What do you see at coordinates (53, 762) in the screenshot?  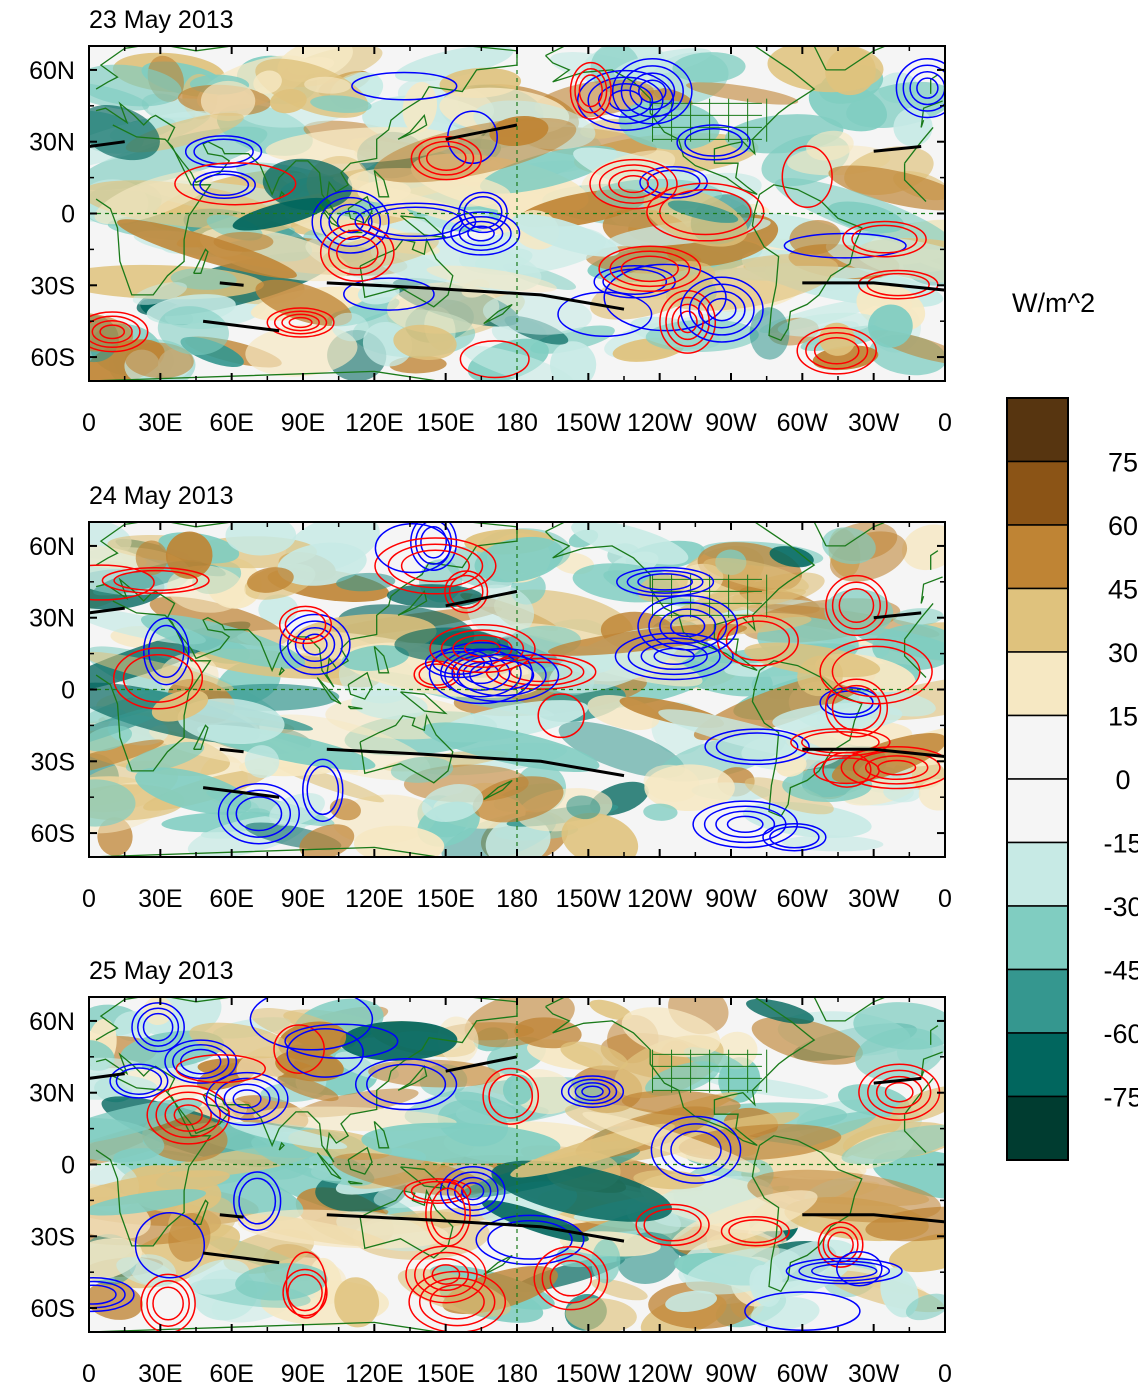 I see `lat-tick-label: 30S` at bounding box center [53, 762].